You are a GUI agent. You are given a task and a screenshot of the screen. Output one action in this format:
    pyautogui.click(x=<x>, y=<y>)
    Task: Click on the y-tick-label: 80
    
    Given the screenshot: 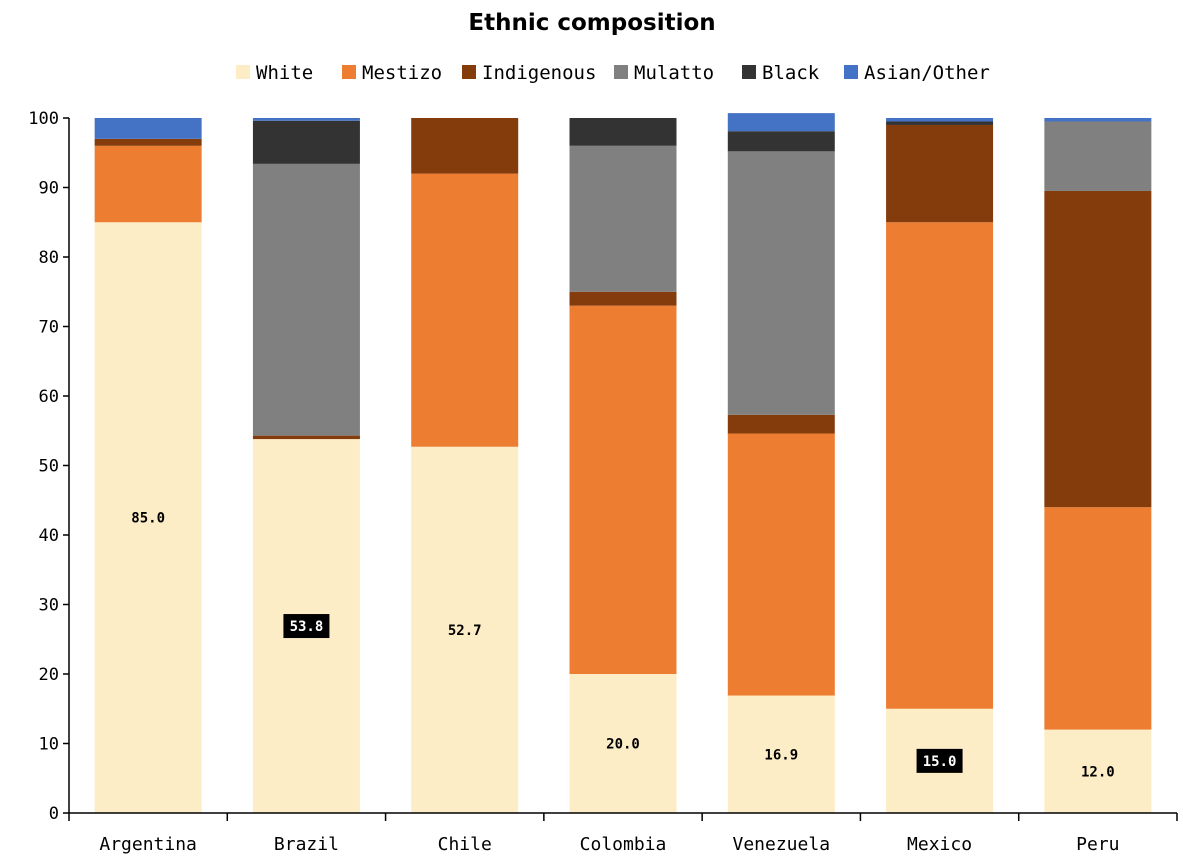 What is the action you would take?
    pyautogui.click(x=49, y=258)
    